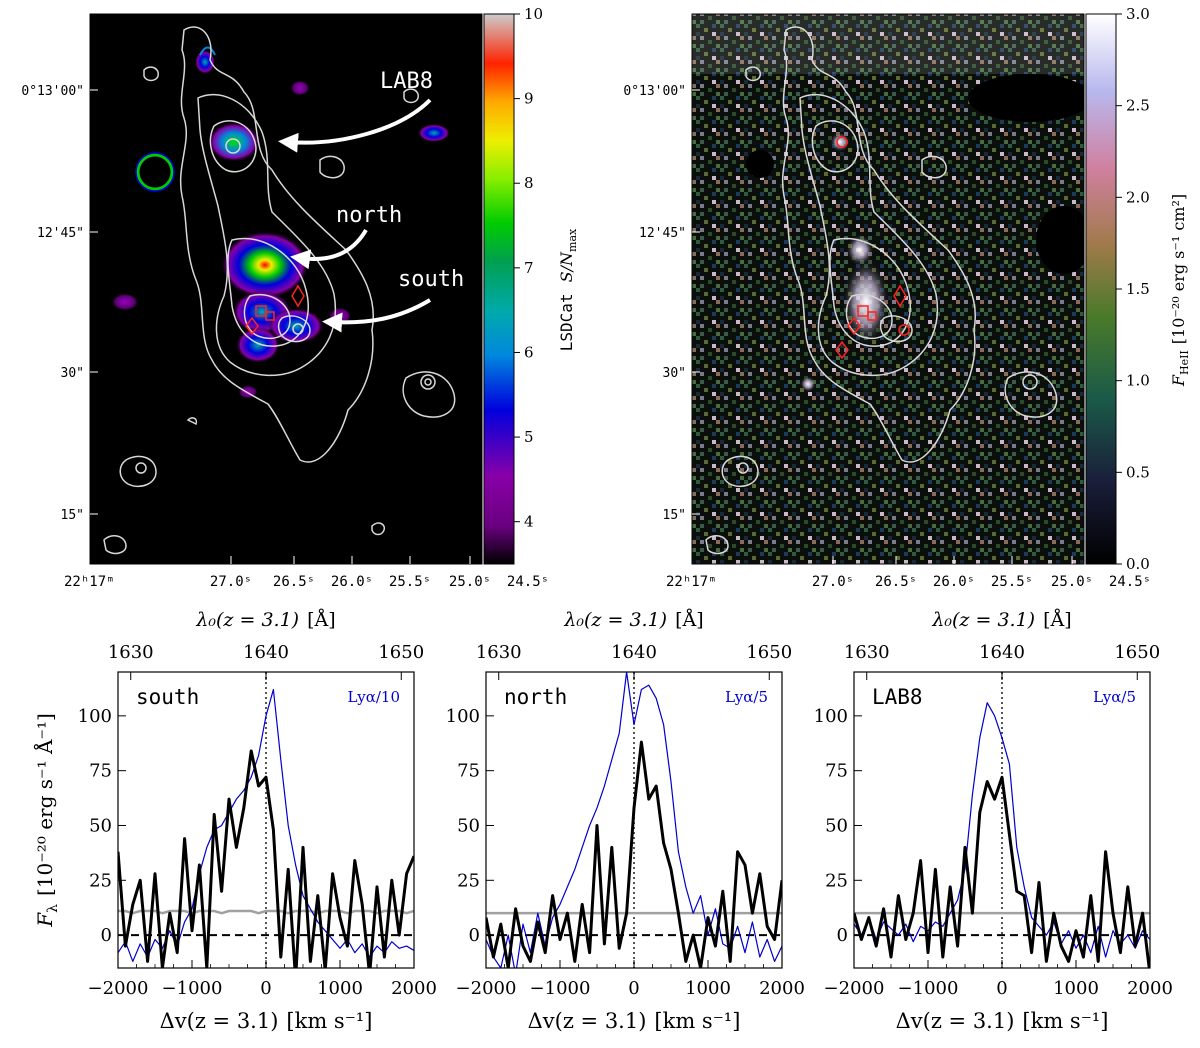  Describe the element at coordinates (46, 820) in the screenshot. I see `spectra-ylabel: Fλ[10⁻²⁰ erg s⁻¹ Å⁻¹]` at that location.